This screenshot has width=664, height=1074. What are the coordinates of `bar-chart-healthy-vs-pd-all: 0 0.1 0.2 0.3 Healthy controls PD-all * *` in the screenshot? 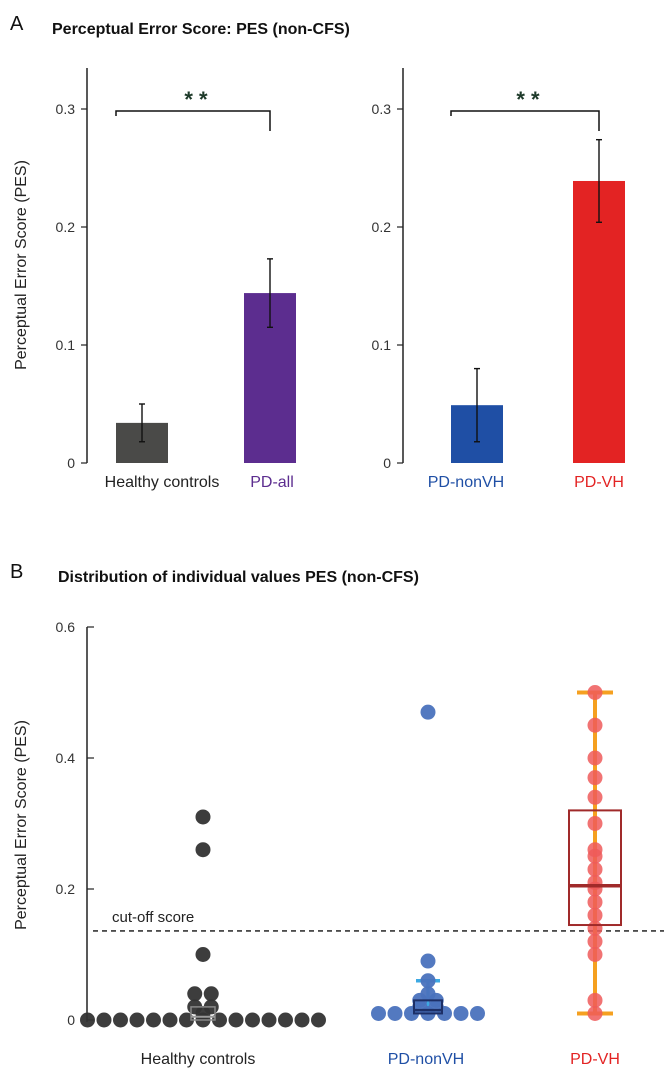 It's located at (176, 279).